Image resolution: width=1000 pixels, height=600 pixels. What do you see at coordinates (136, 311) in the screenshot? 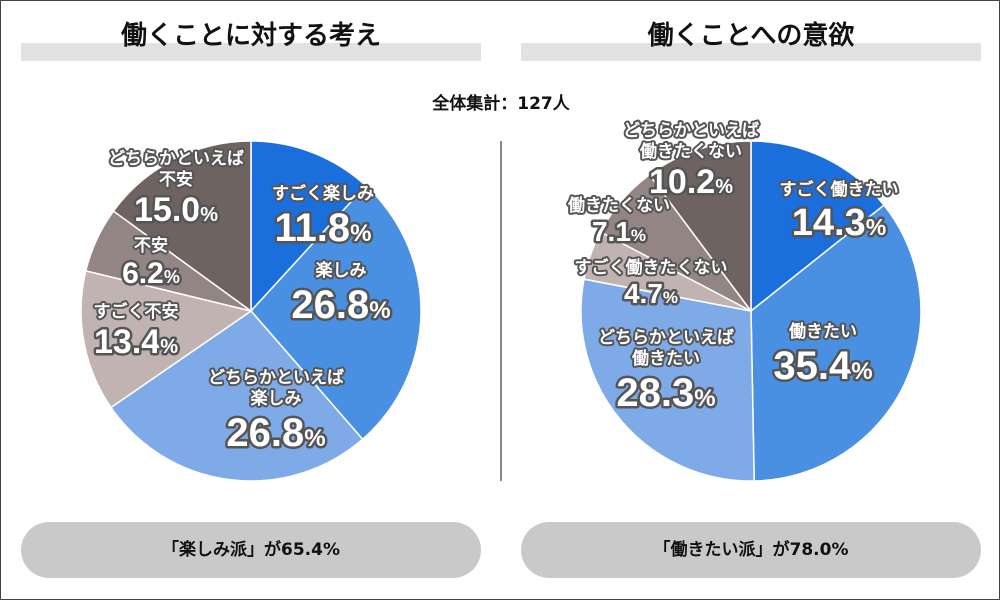
I see `slice-label: すごく不安` at bounding box center [136, 311].